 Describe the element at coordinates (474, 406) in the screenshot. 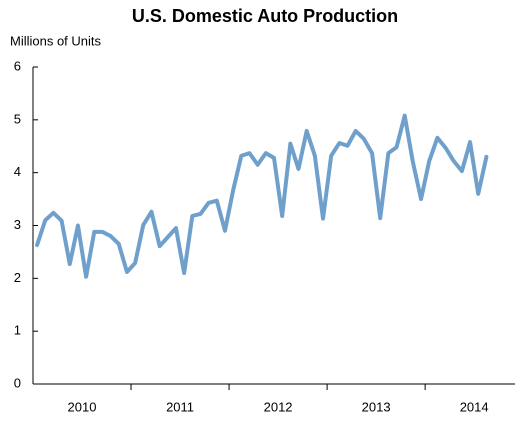

I see `x-tick-label: 2014` at that location.